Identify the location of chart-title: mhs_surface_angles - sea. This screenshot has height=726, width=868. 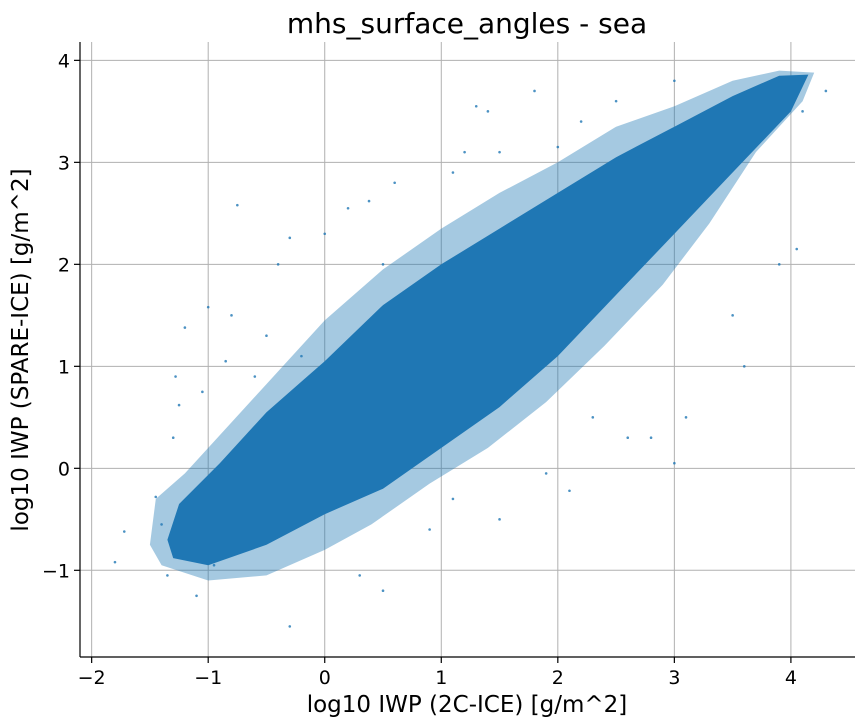
(467, 23).